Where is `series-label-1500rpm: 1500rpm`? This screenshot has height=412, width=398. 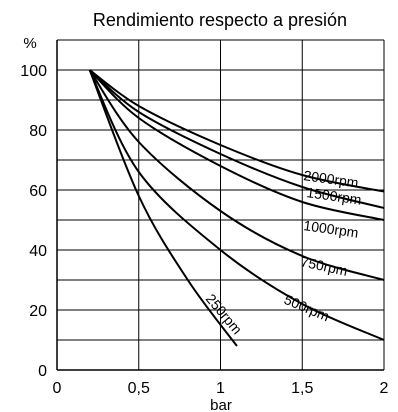
series-label-1500rpm: 1500rpm is located at coordinates (334, 196).